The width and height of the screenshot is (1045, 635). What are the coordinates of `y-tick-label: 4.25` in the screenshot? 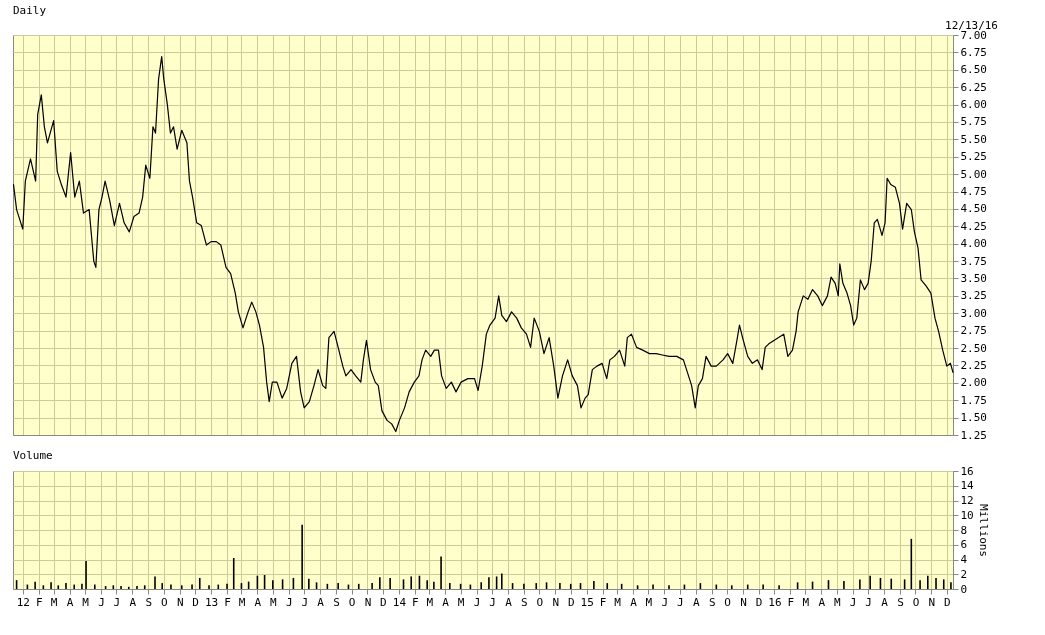 It's located at (973, 226).